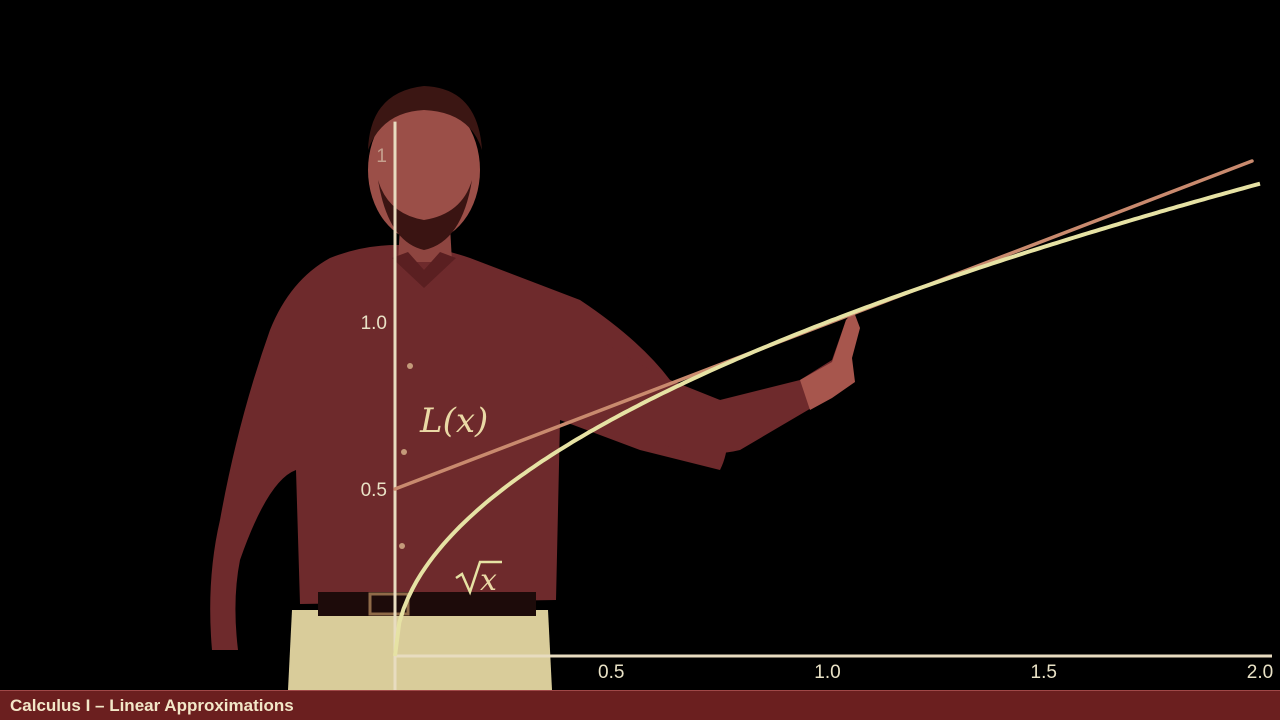 This screenshot has width=1280, height=720. Describe the element at coordinates (425, 215) in the screenshot. I see `lecturer-beard` at that location.